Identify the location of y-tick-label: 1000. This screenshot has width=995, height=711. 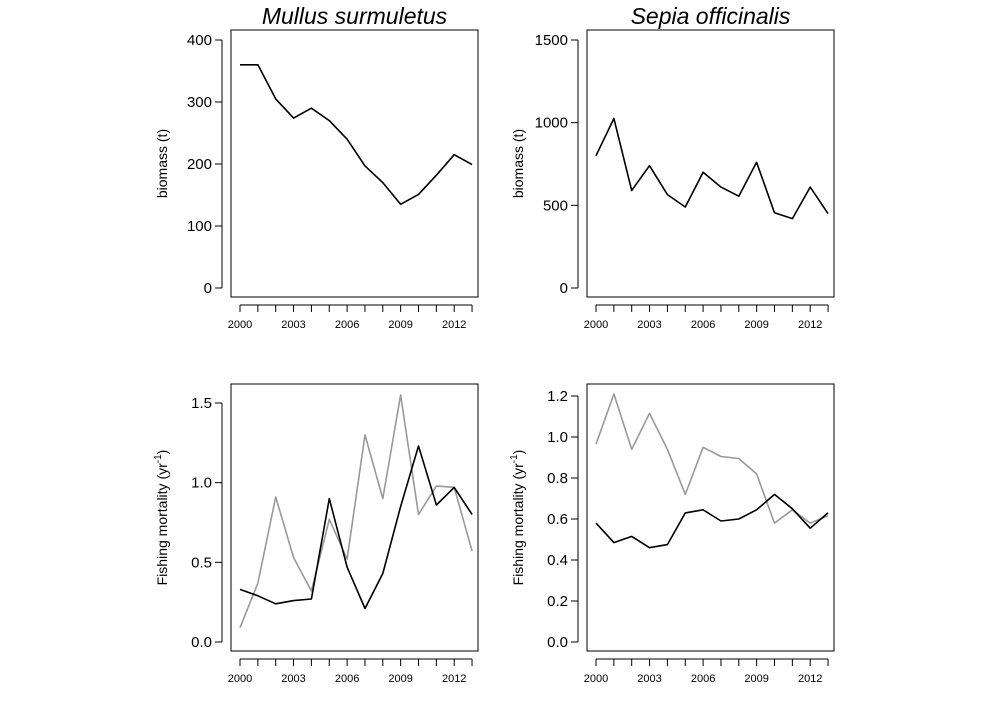
(551, 123).